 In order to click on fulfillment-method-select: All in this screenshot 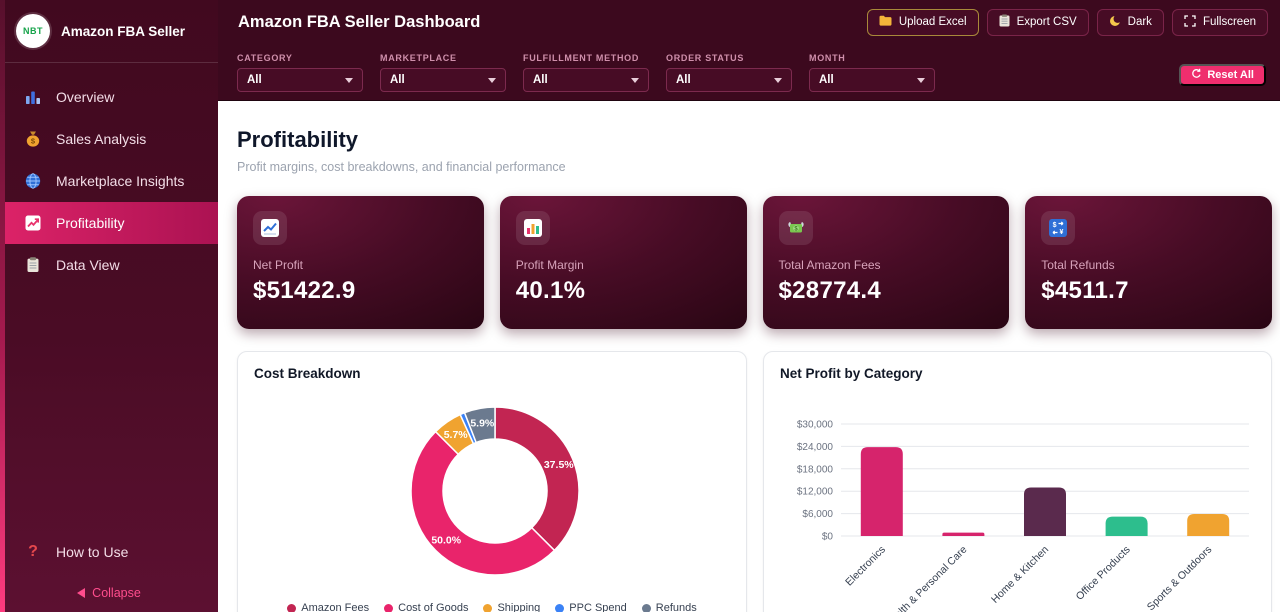, I will do `click(586, 80)`.